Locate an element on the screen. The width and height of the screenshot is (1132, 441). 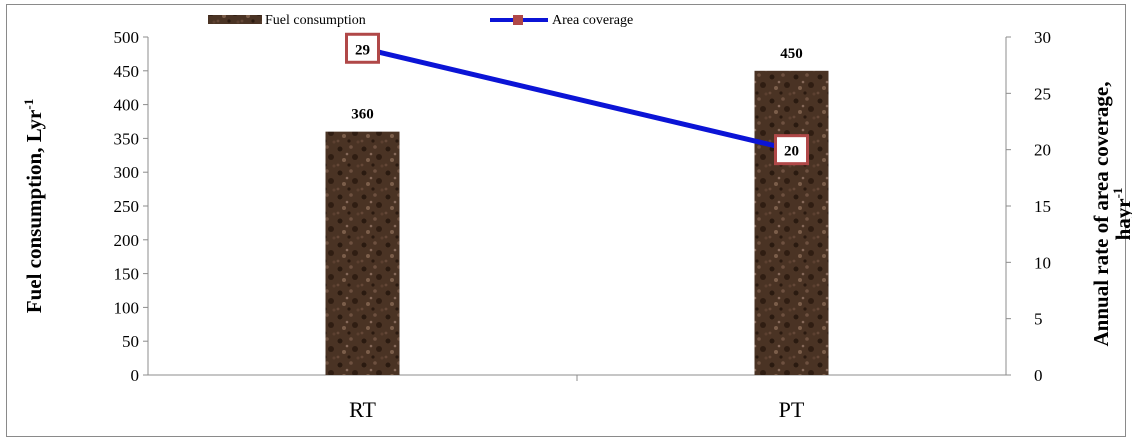
right-tick-label: 25 is located at coordinates (1042, 93).